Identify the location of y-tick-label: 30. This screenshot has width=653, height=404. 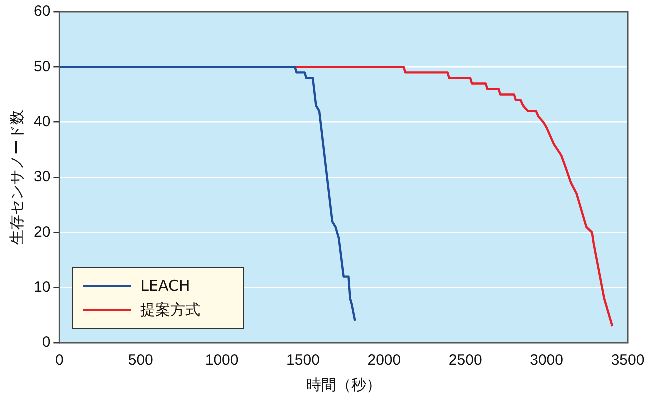
(42, 177).